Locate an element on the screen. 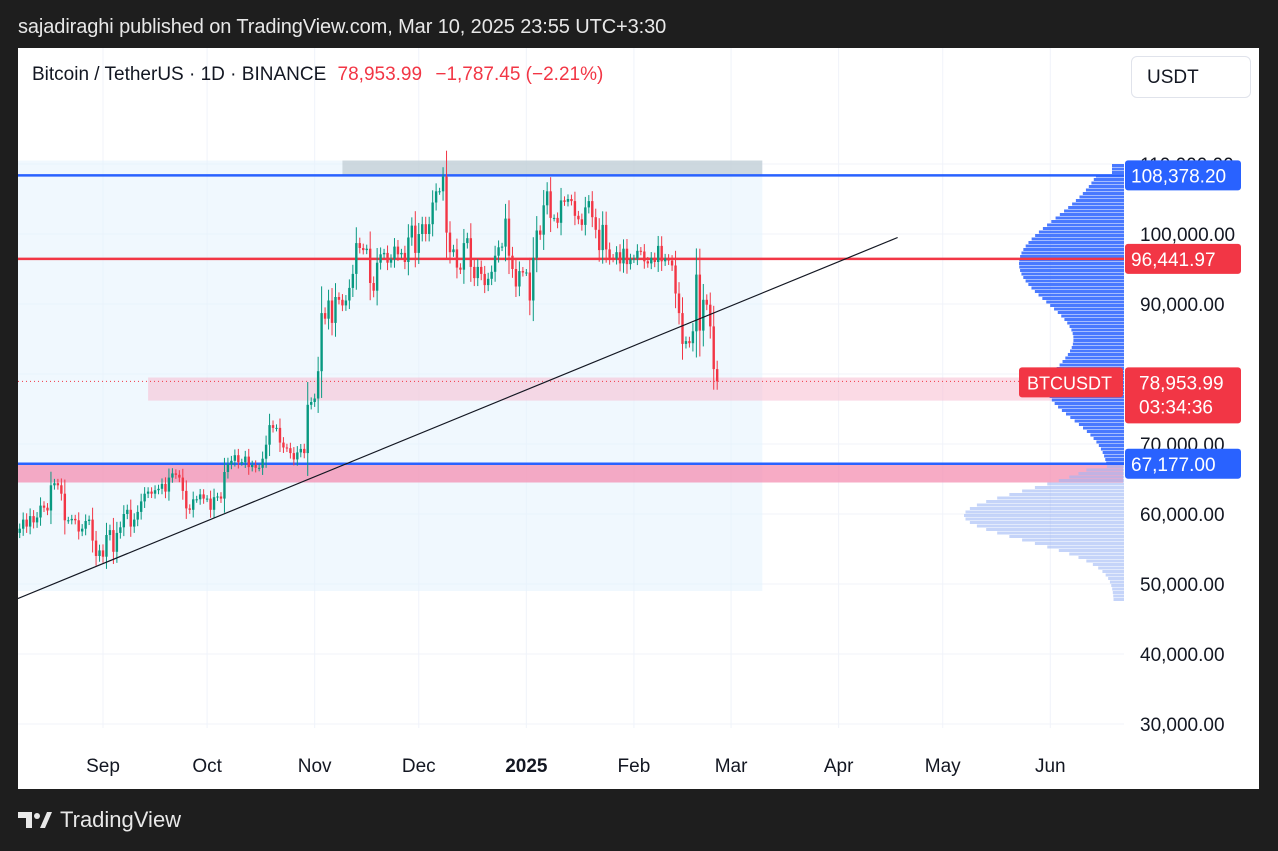  x-tick-label: Jun is located at coordinates (1050, 766).